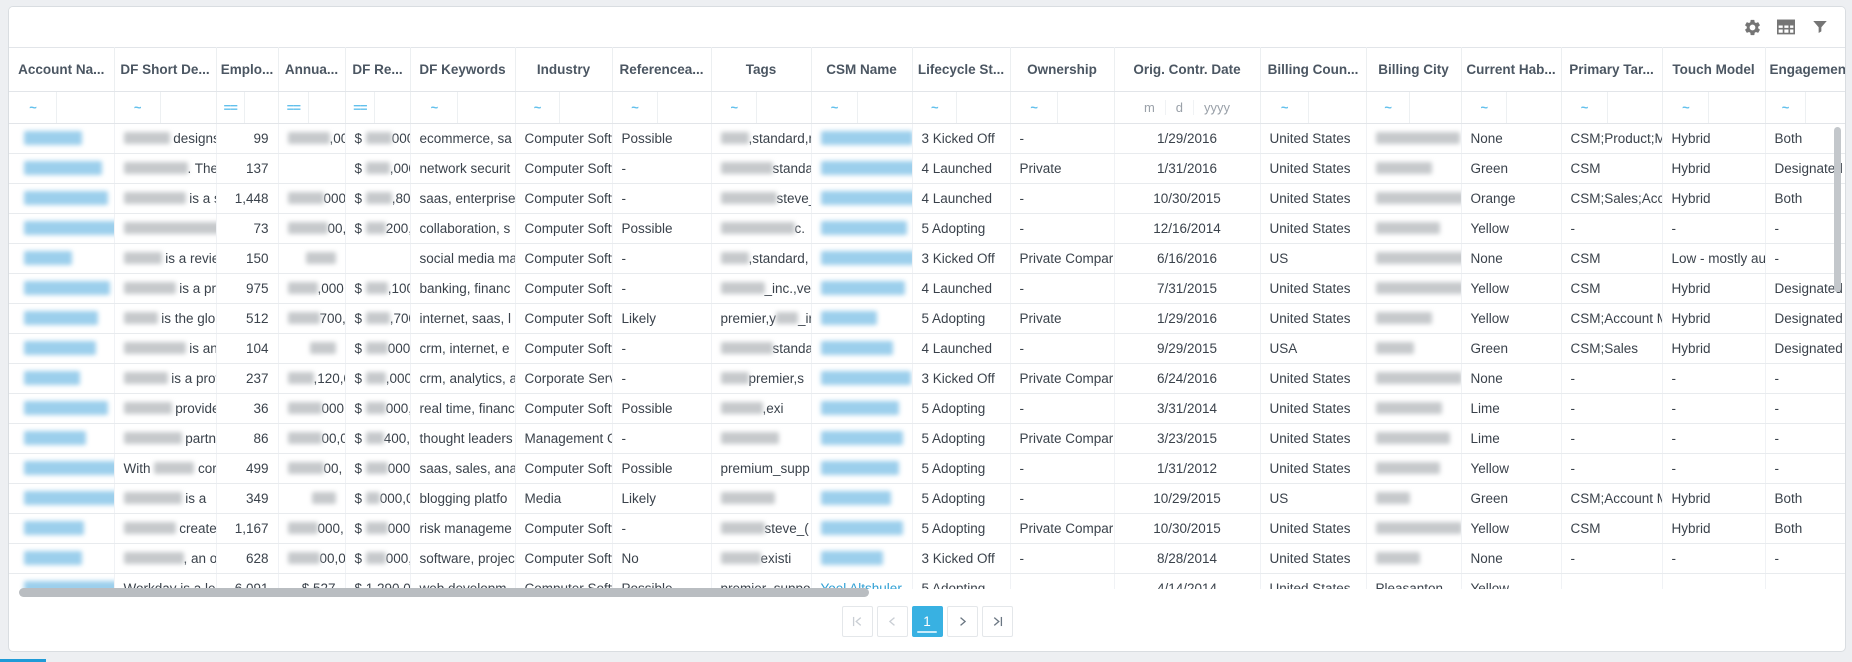  What do you see at coordinates (862, 69) in the screenshot?
I see `col-header-csm: CSM Name` at bounding box center [862, 69].